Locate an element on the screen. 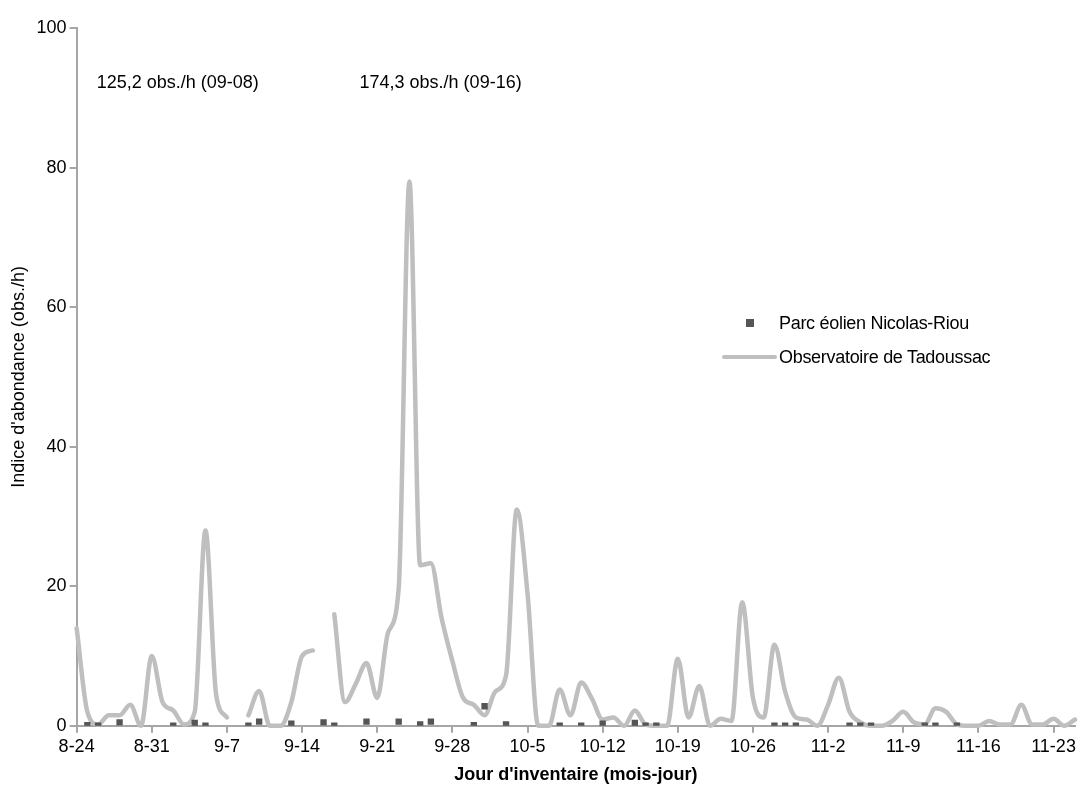 Image resolution: width=1089 pixels, height=794 pixels. x-tick-label: 10-26 is located at coordinates (752, 745).